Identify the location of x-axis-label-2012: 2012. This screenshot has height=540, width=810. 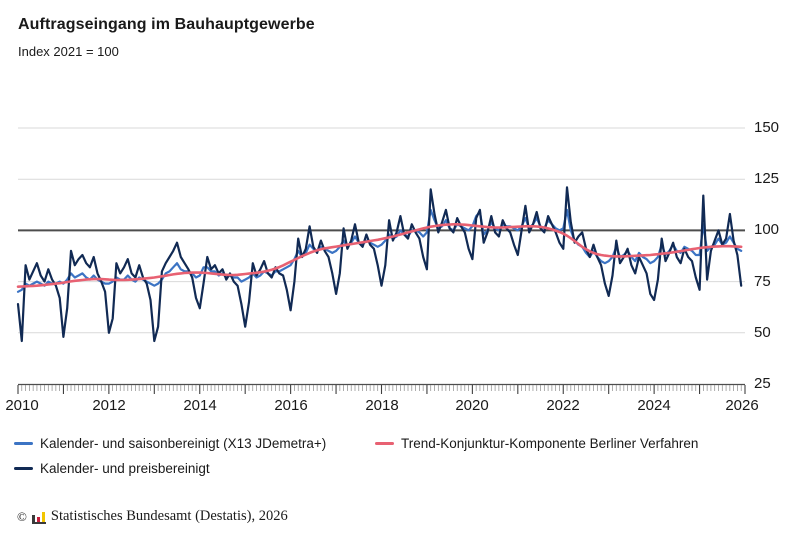
(109, 405).